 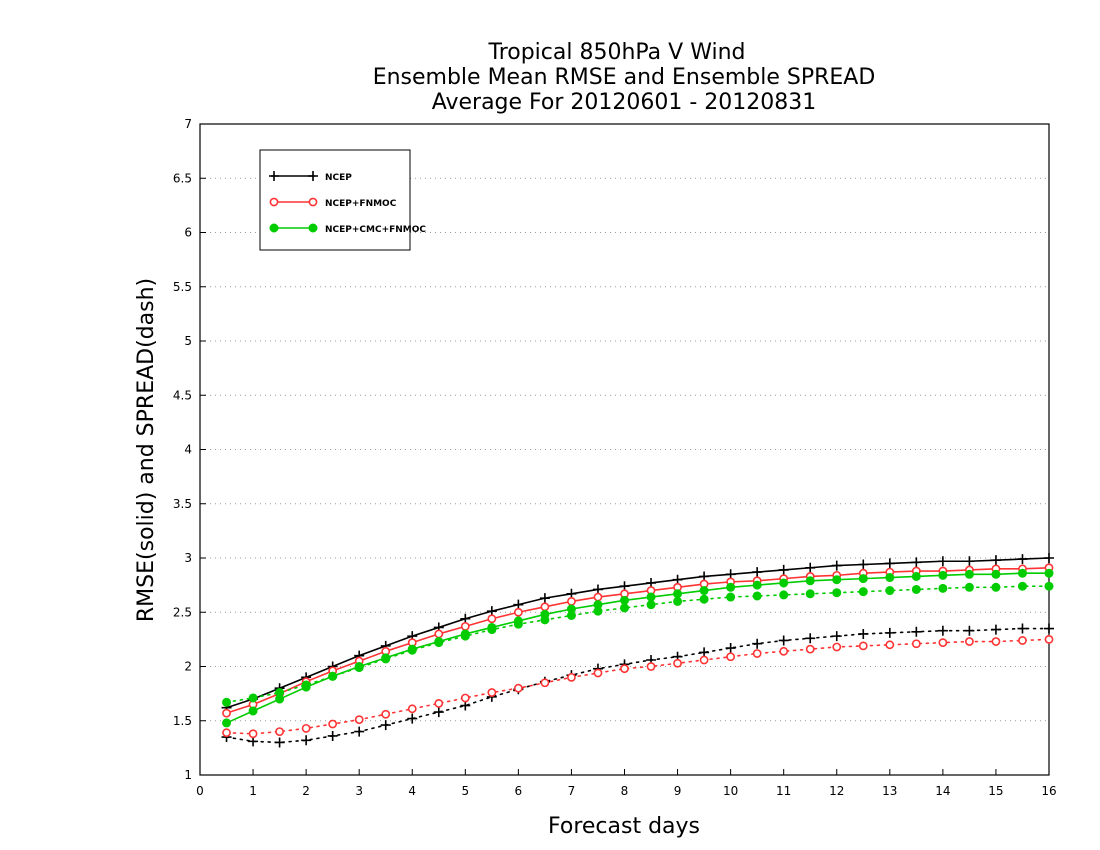 I want to click on y-tick-label: 6.5, so click(x=182, y=178).